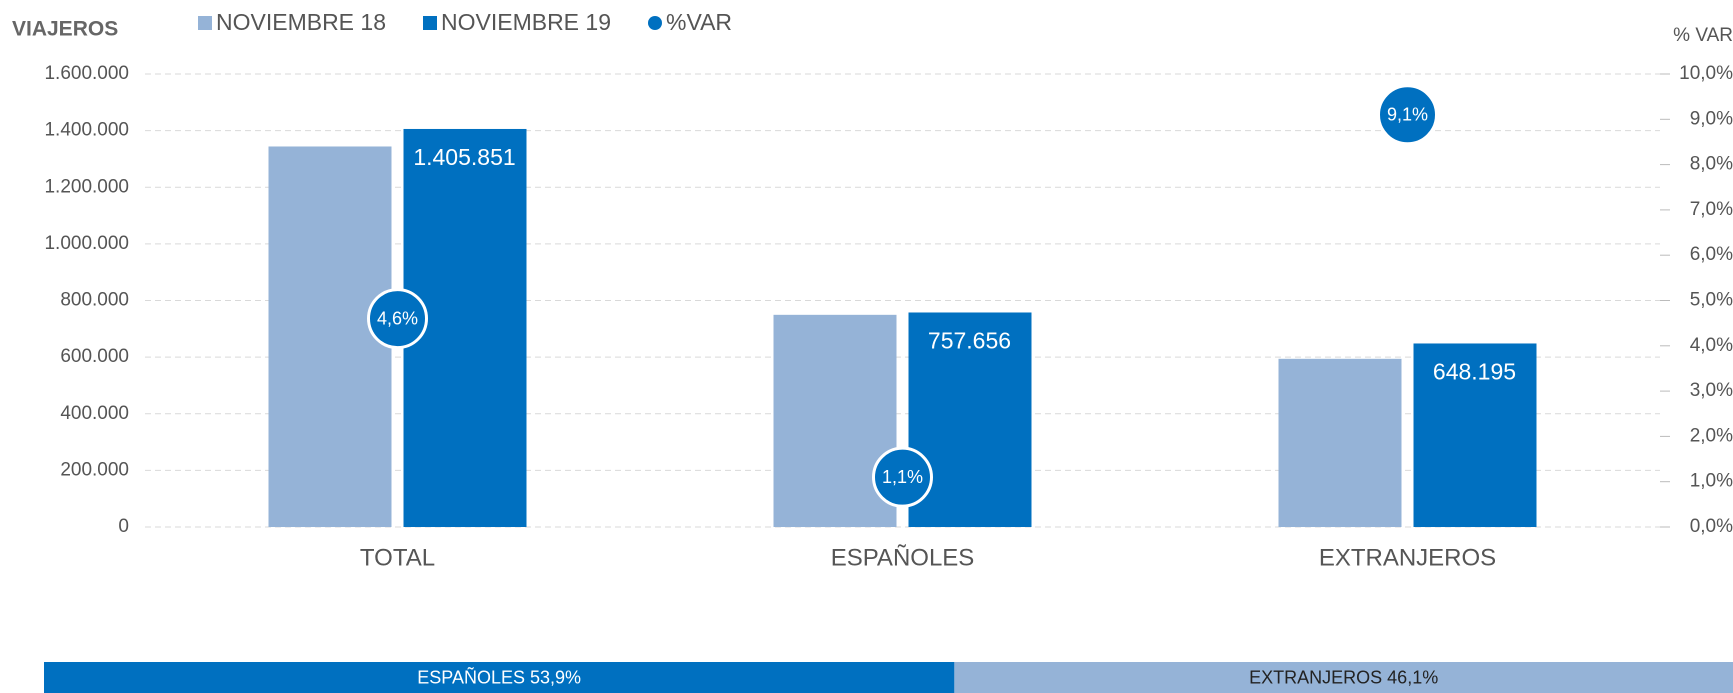 The image size is (1733, 693). I want to click on y2-tick-label: 10,0%, so click(1706, 73).